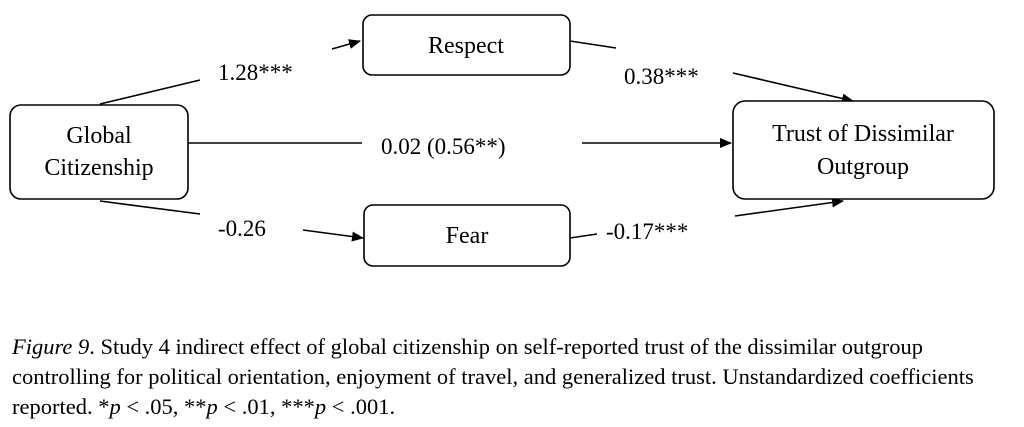  I want to click on caption-t1: < .05, **, so click(163, 406).